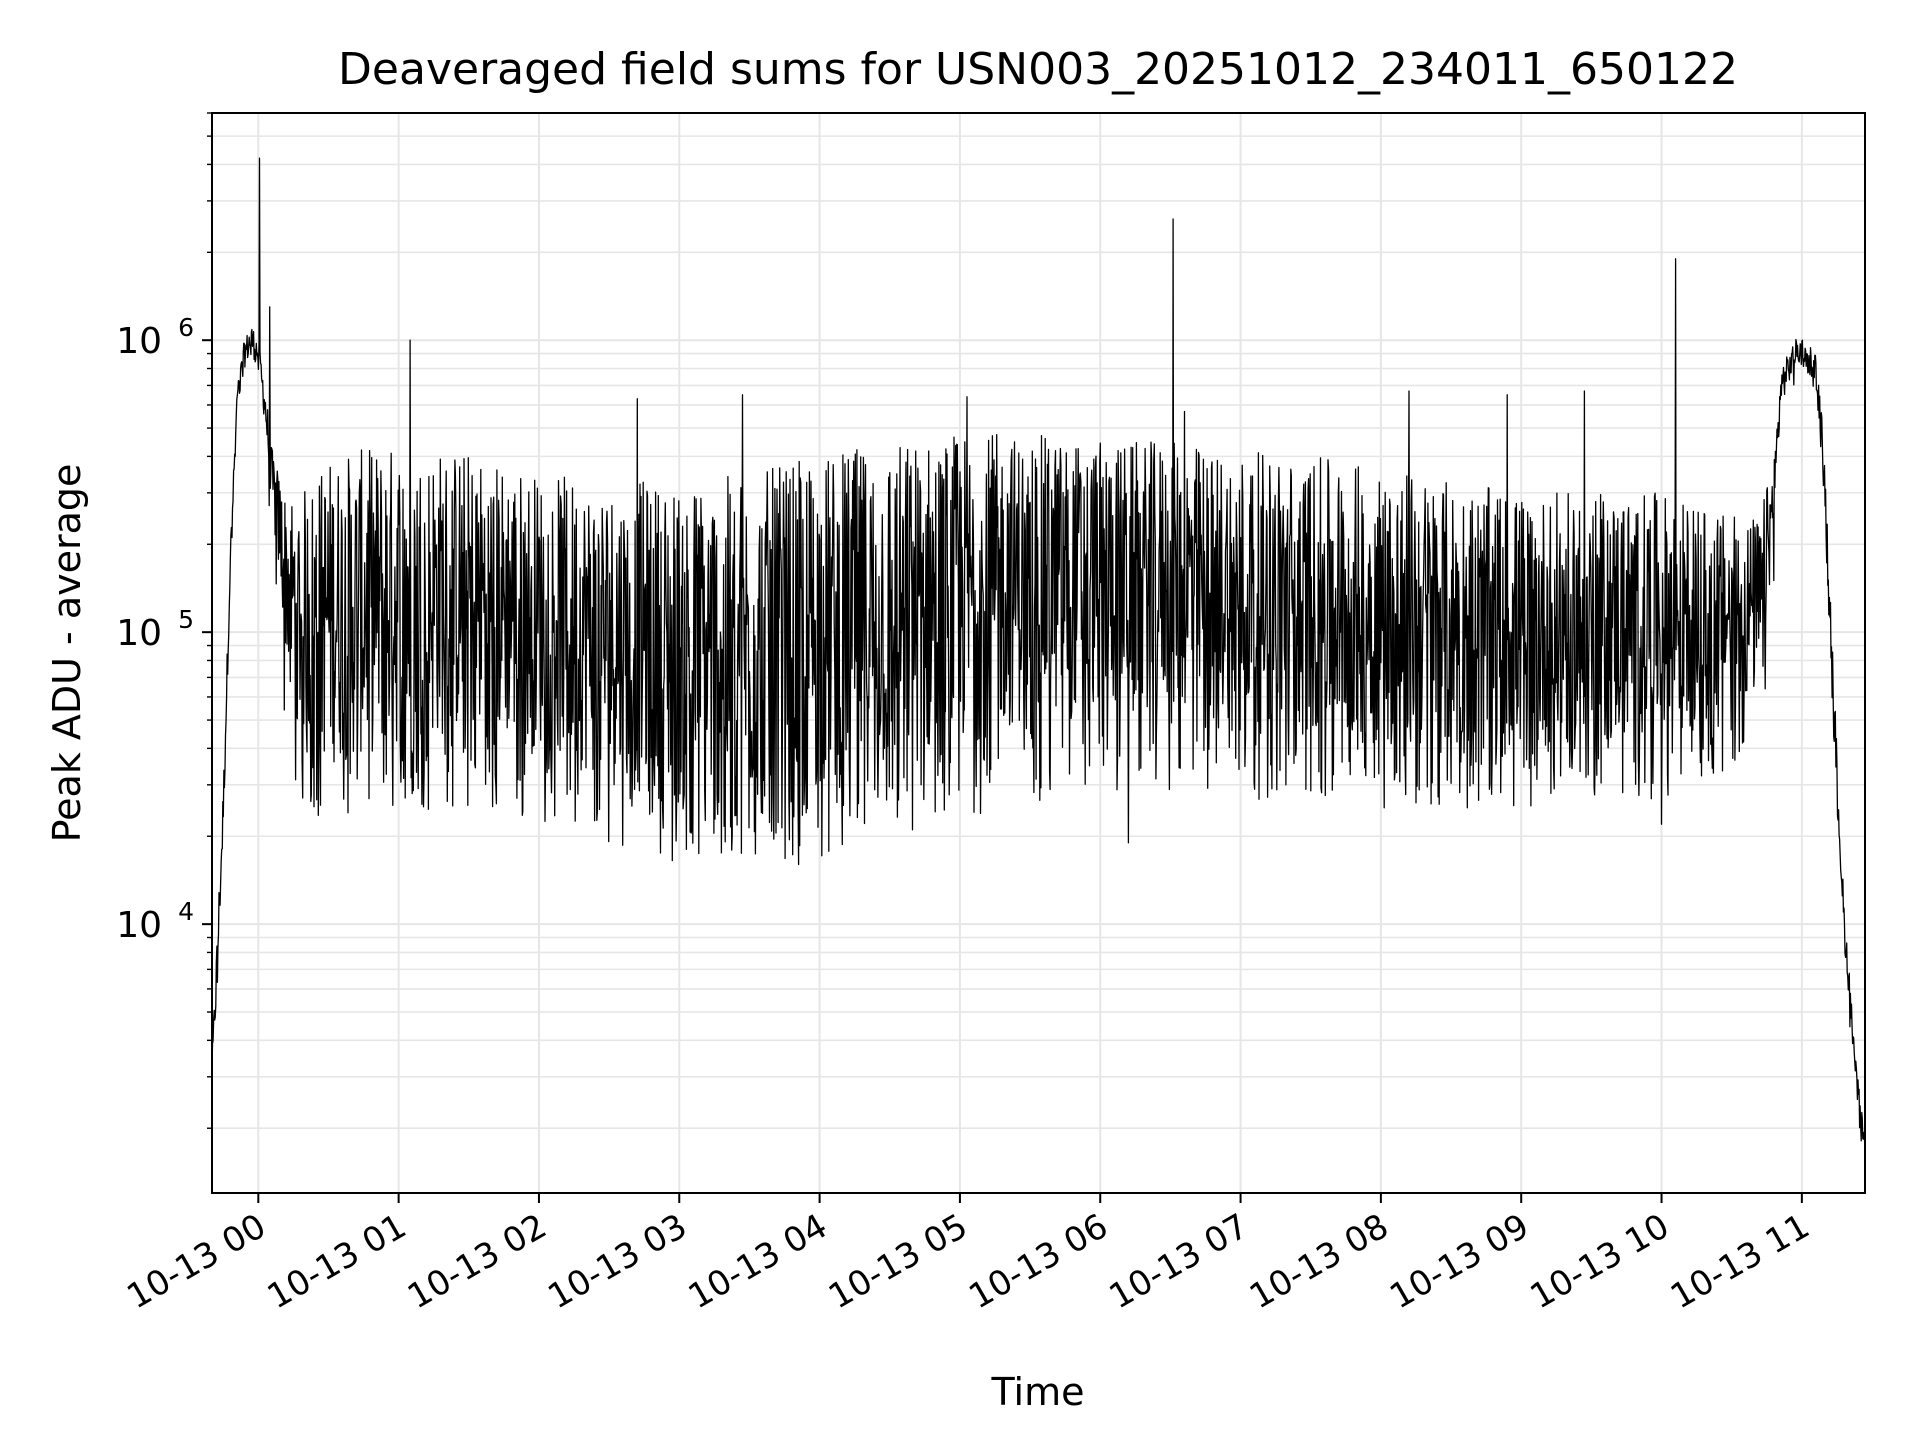  What do you see at coordinates (1038, 1392) in the screenshot?
I see `x-axis-label: Time` at bounding box center [1038, 1392].